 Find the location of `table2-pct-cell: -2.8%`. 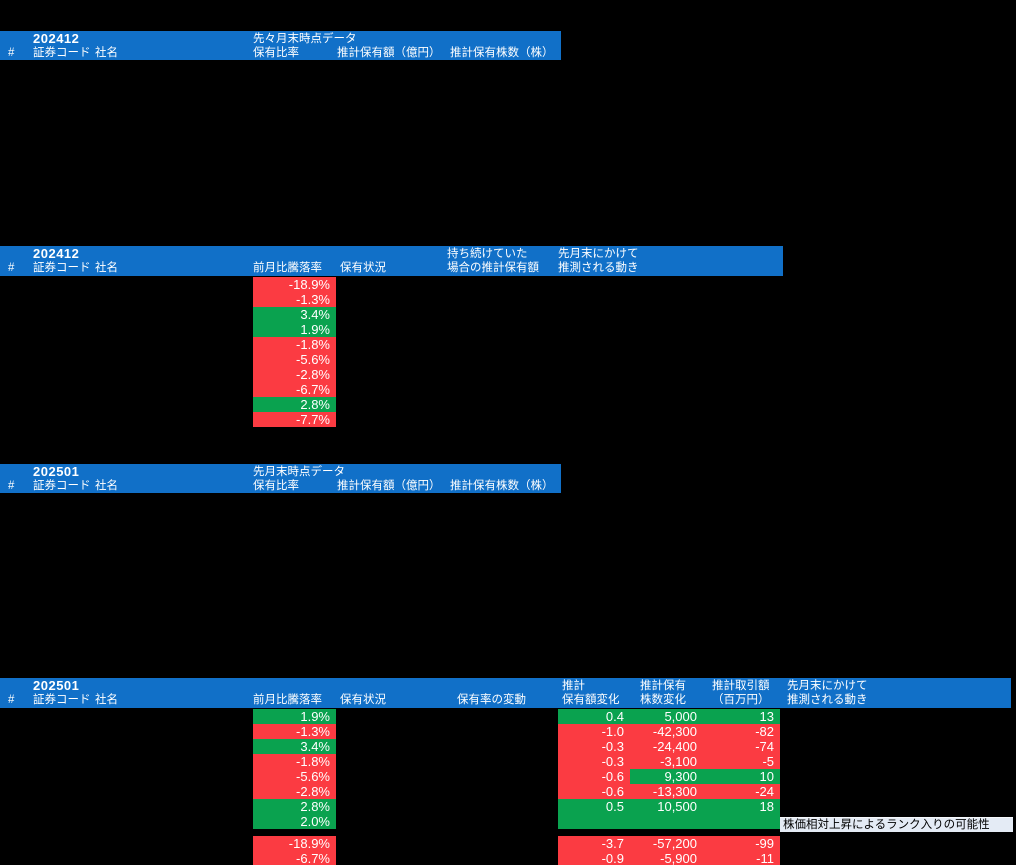

table2-pct-cell: -2.8% is located at coordinates (294, 374).